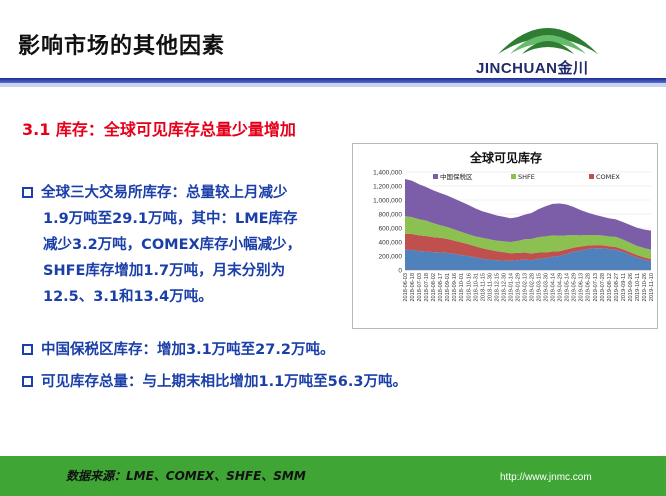 The width and height of the screenshot is (666, 496). I want to click on x-tick-label: 2019-06-13, so click(582, 287).